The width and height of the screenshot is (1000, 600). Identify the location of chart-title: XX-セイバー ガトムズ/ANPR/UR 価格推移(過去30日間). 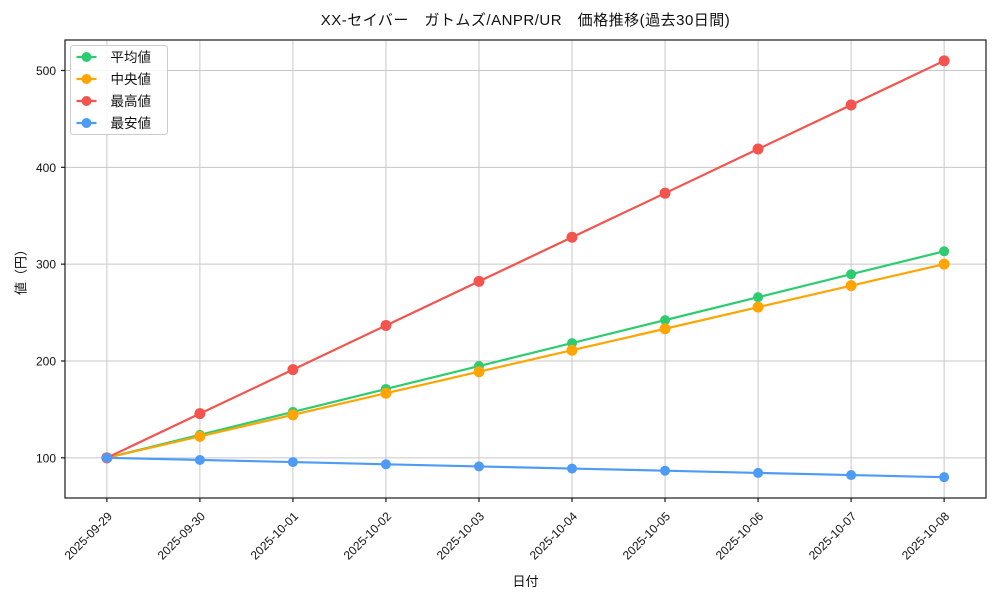
(525, 20).